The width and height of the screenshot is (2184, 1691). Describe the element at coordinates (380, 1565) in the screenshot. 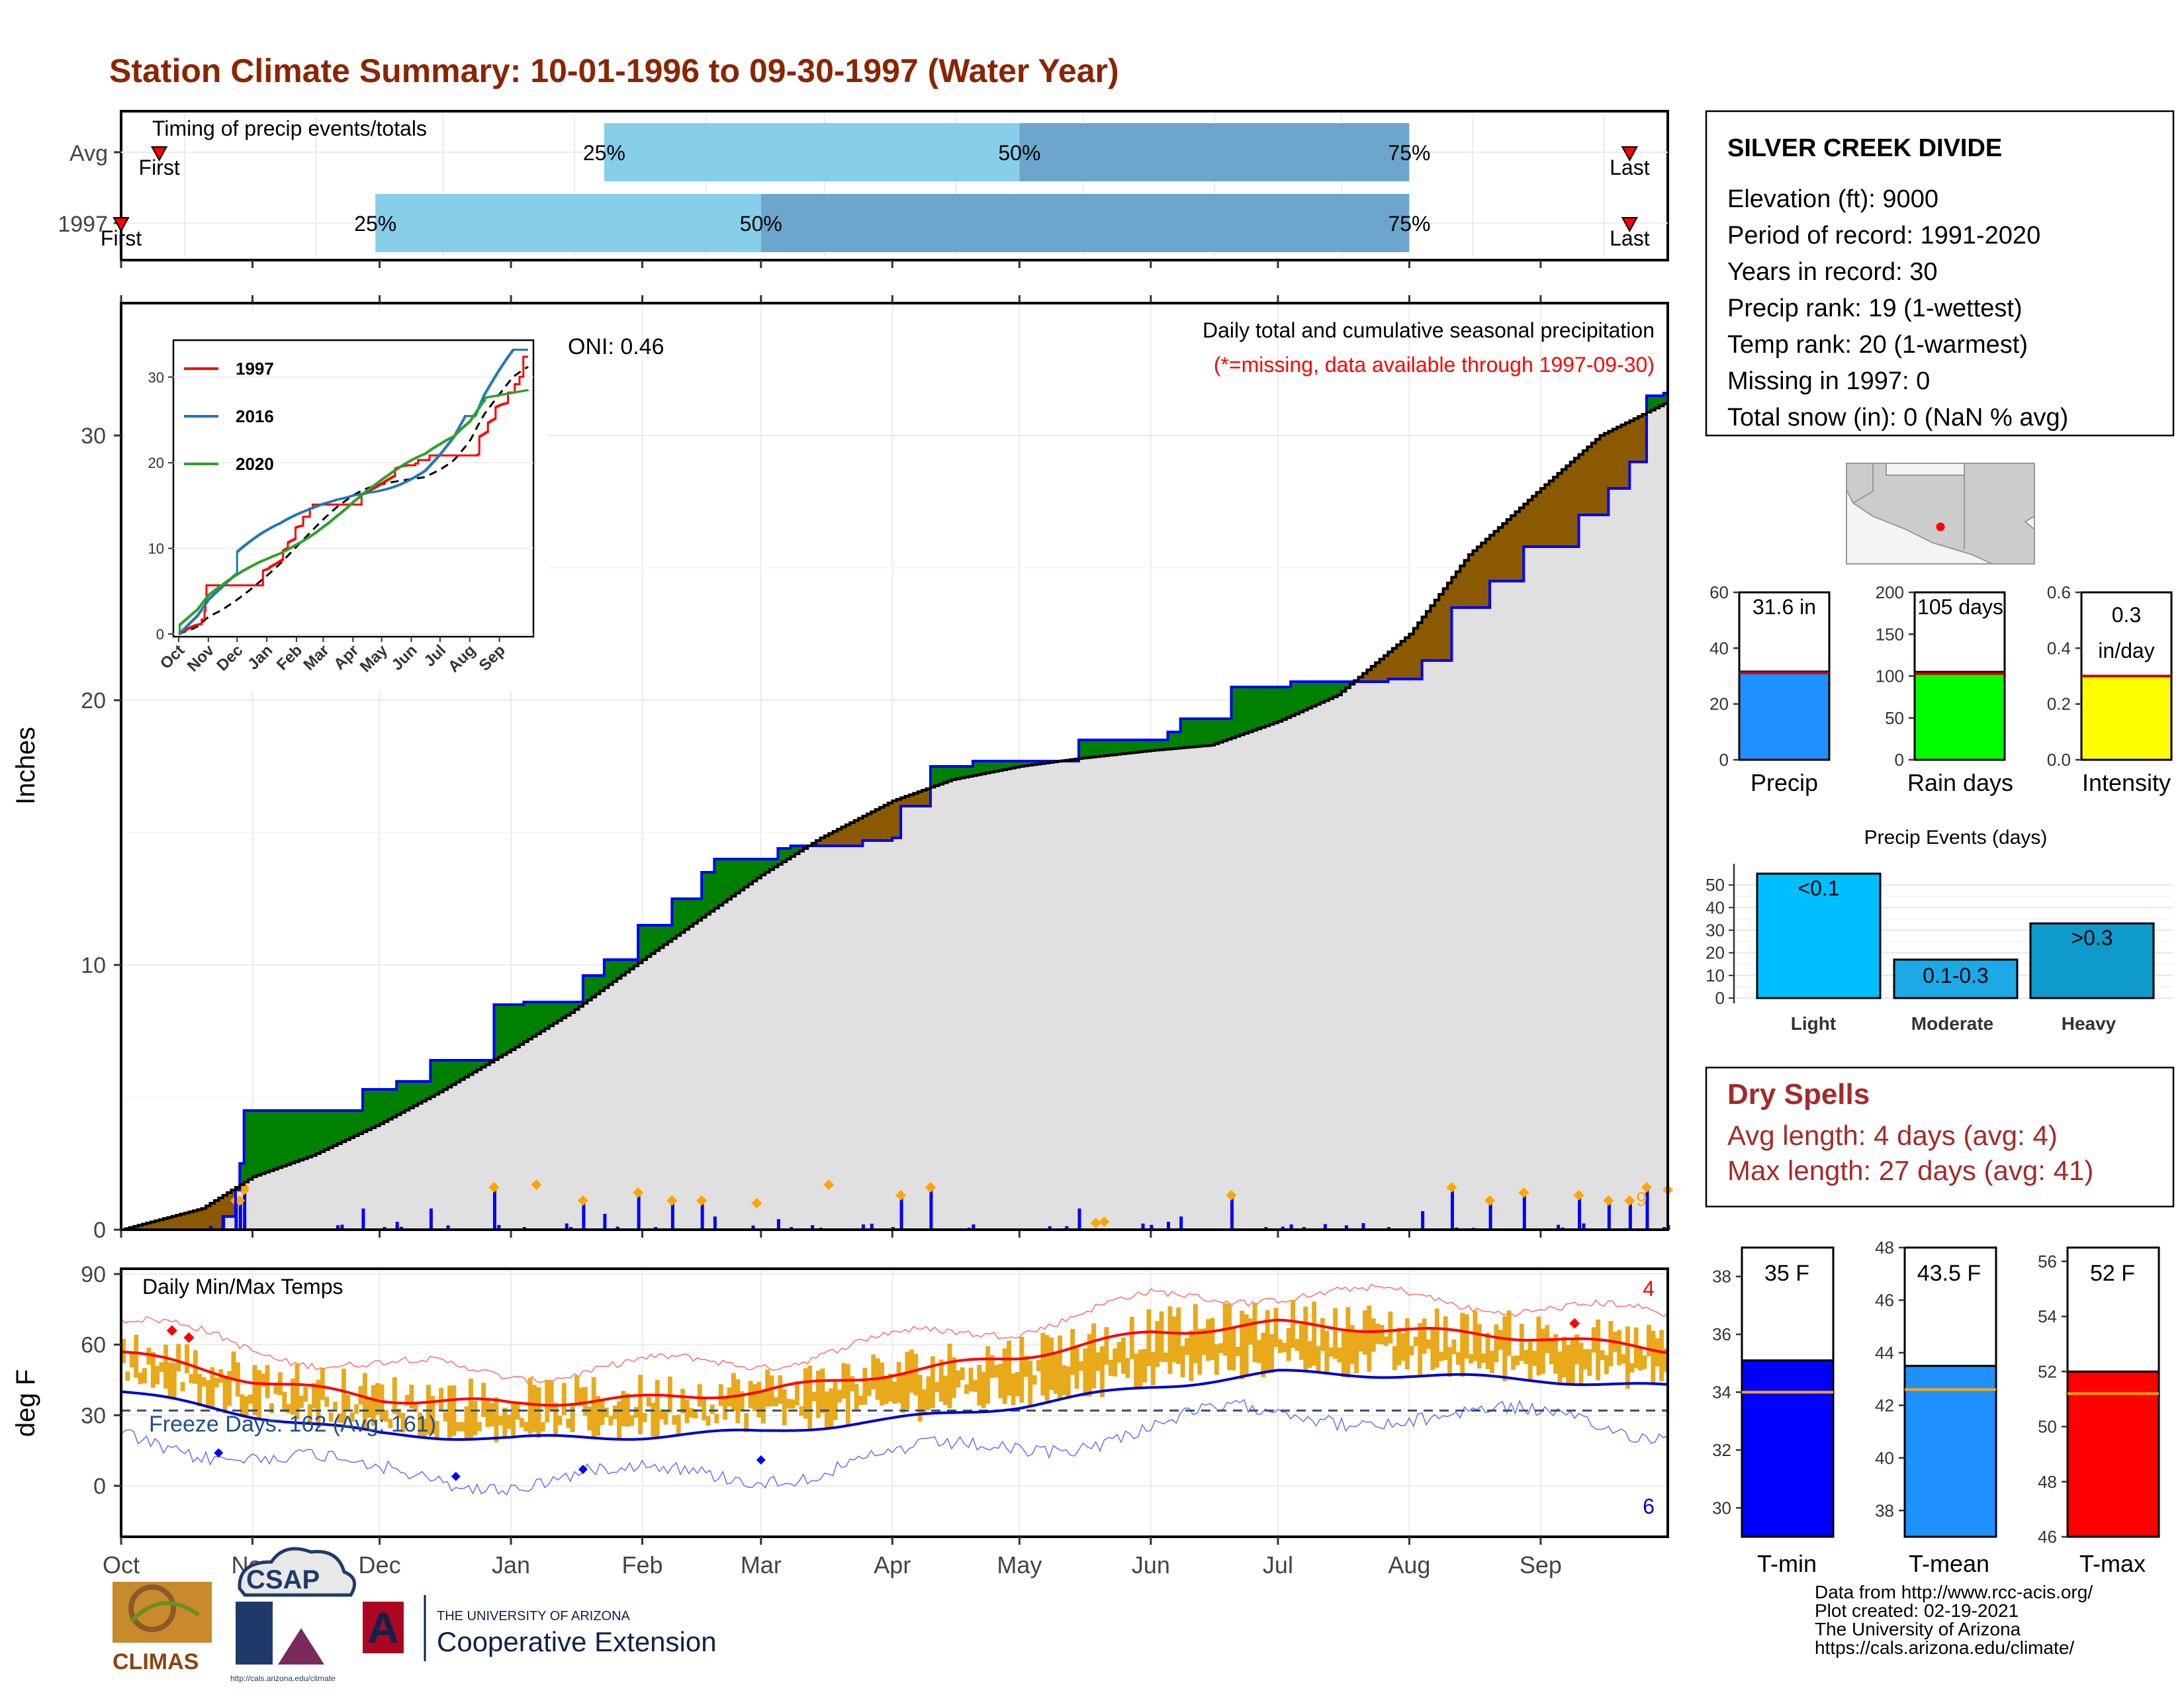

I see `temp-x-tick-label: Dec` at that location.